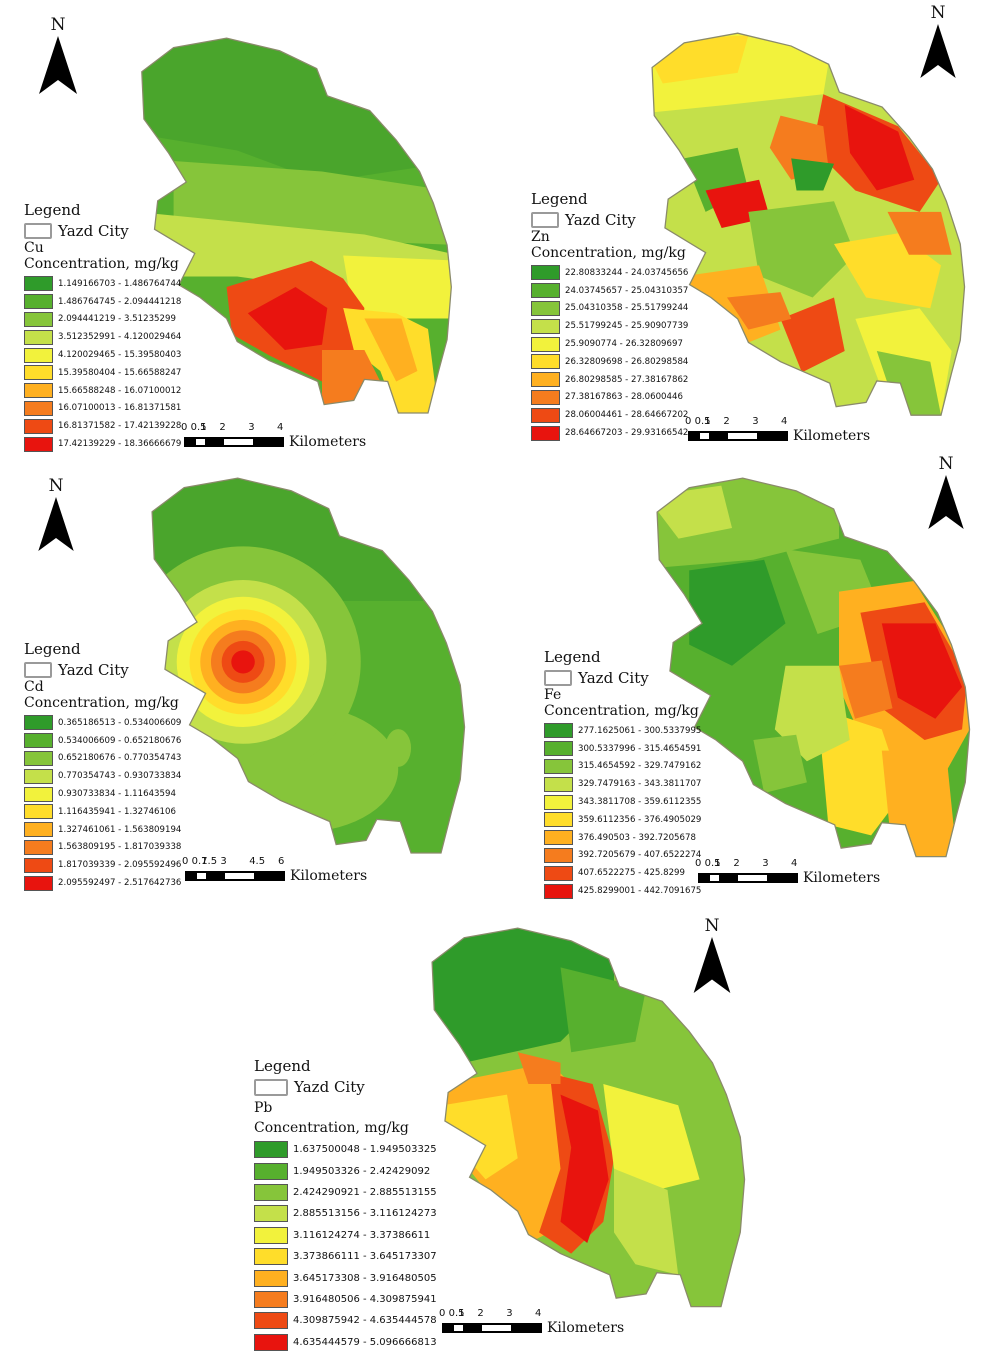 This screenshot has height=1369, width=1000. Describe the element at coordinates (120, 283) in the screenshot. I see `legend-class-label: 1.149166703 - 1.486764744` at that location.